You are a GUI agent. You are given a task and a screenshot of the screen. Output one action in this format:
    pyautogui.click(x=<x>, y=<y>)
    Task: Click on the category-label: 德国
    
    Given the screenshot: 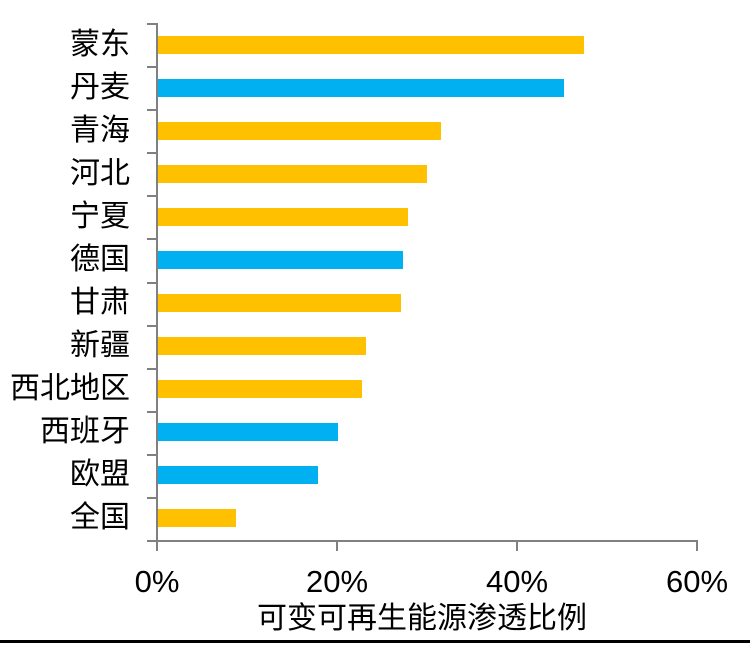 What is the action you would take?
    pyautogui.click(x=100, y=259)
    